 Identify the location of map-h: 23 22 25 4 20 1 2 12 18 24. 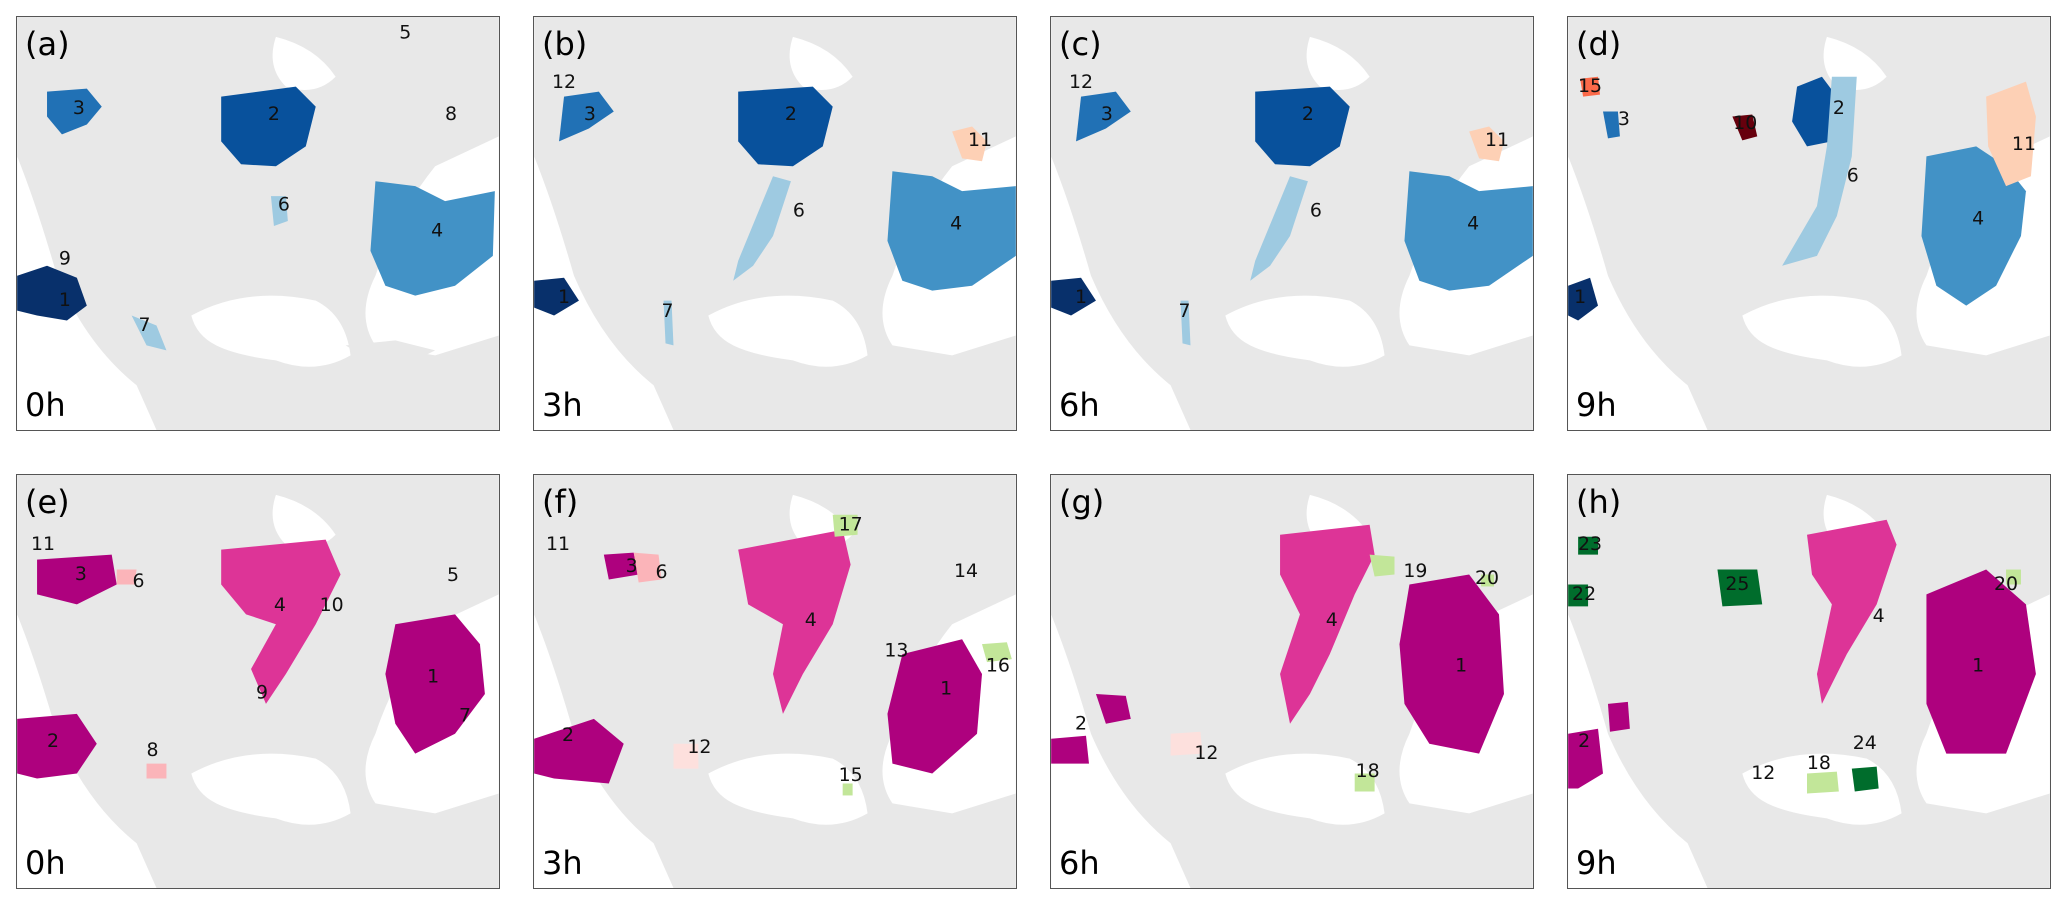
(1809, 681).